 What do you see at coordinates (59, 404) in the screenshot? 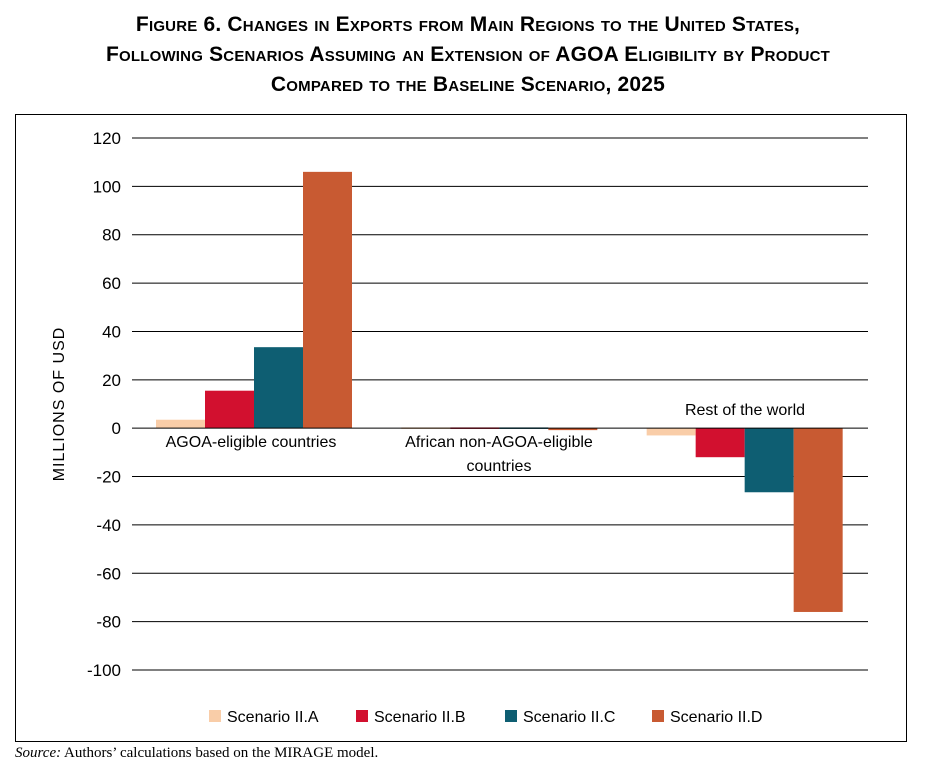
I see `y-axis-label: MILLIONS OF USD` at bounding box center [59, 404].